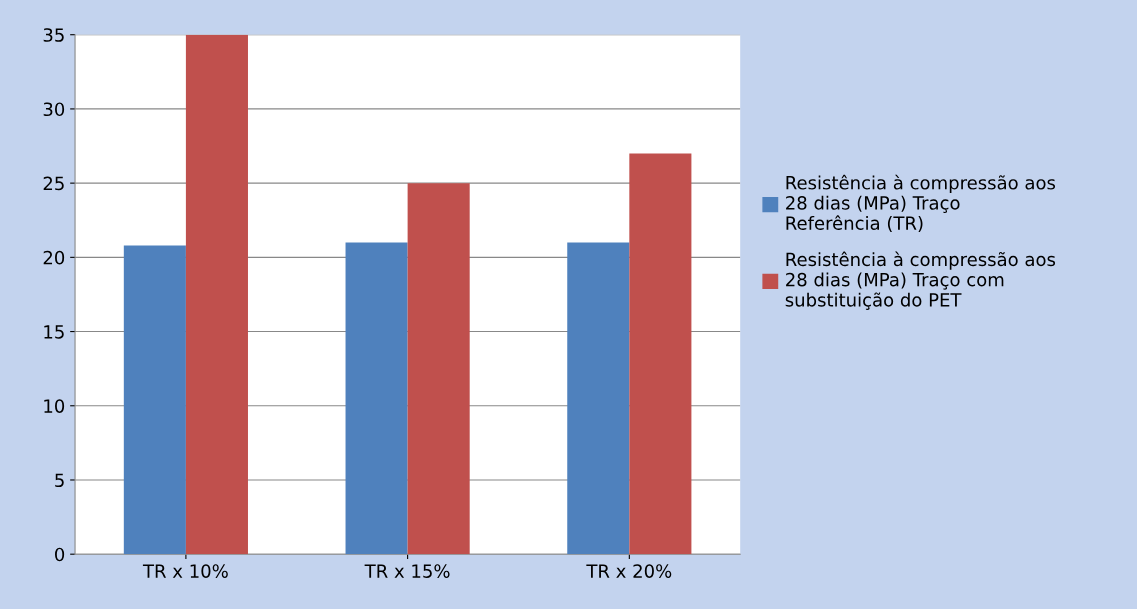  What do you see at coordinates (59, 480) in the screenshot?
I see `y-tick-label: 5` at bounding box center [59, 480].